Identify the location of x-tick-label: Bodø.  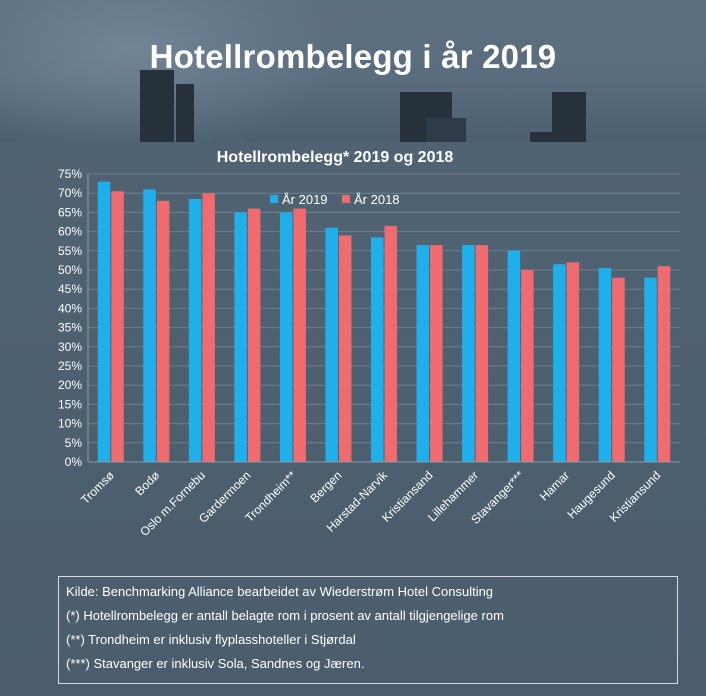
(147, 483).